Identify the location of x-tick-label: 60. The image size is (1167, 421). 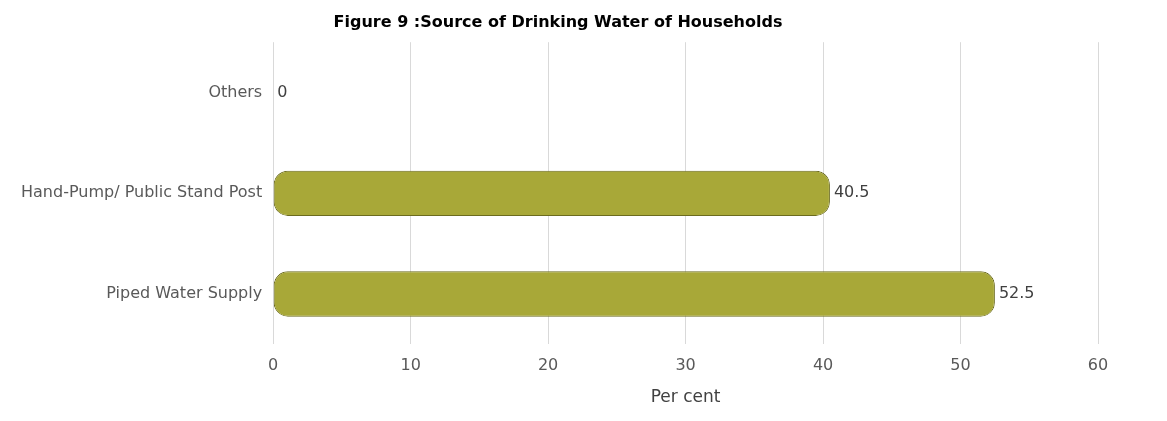
(1098, 365).